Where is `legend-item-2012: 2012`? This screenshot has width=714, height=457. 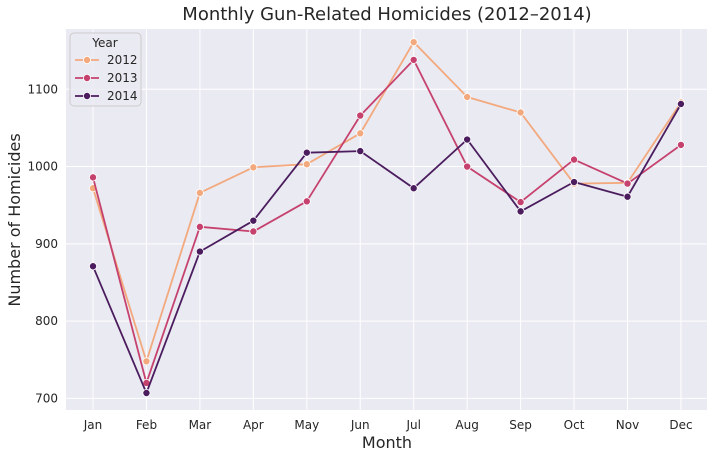
legend-item-2012: 2012 is located at coordinates (106, 60).